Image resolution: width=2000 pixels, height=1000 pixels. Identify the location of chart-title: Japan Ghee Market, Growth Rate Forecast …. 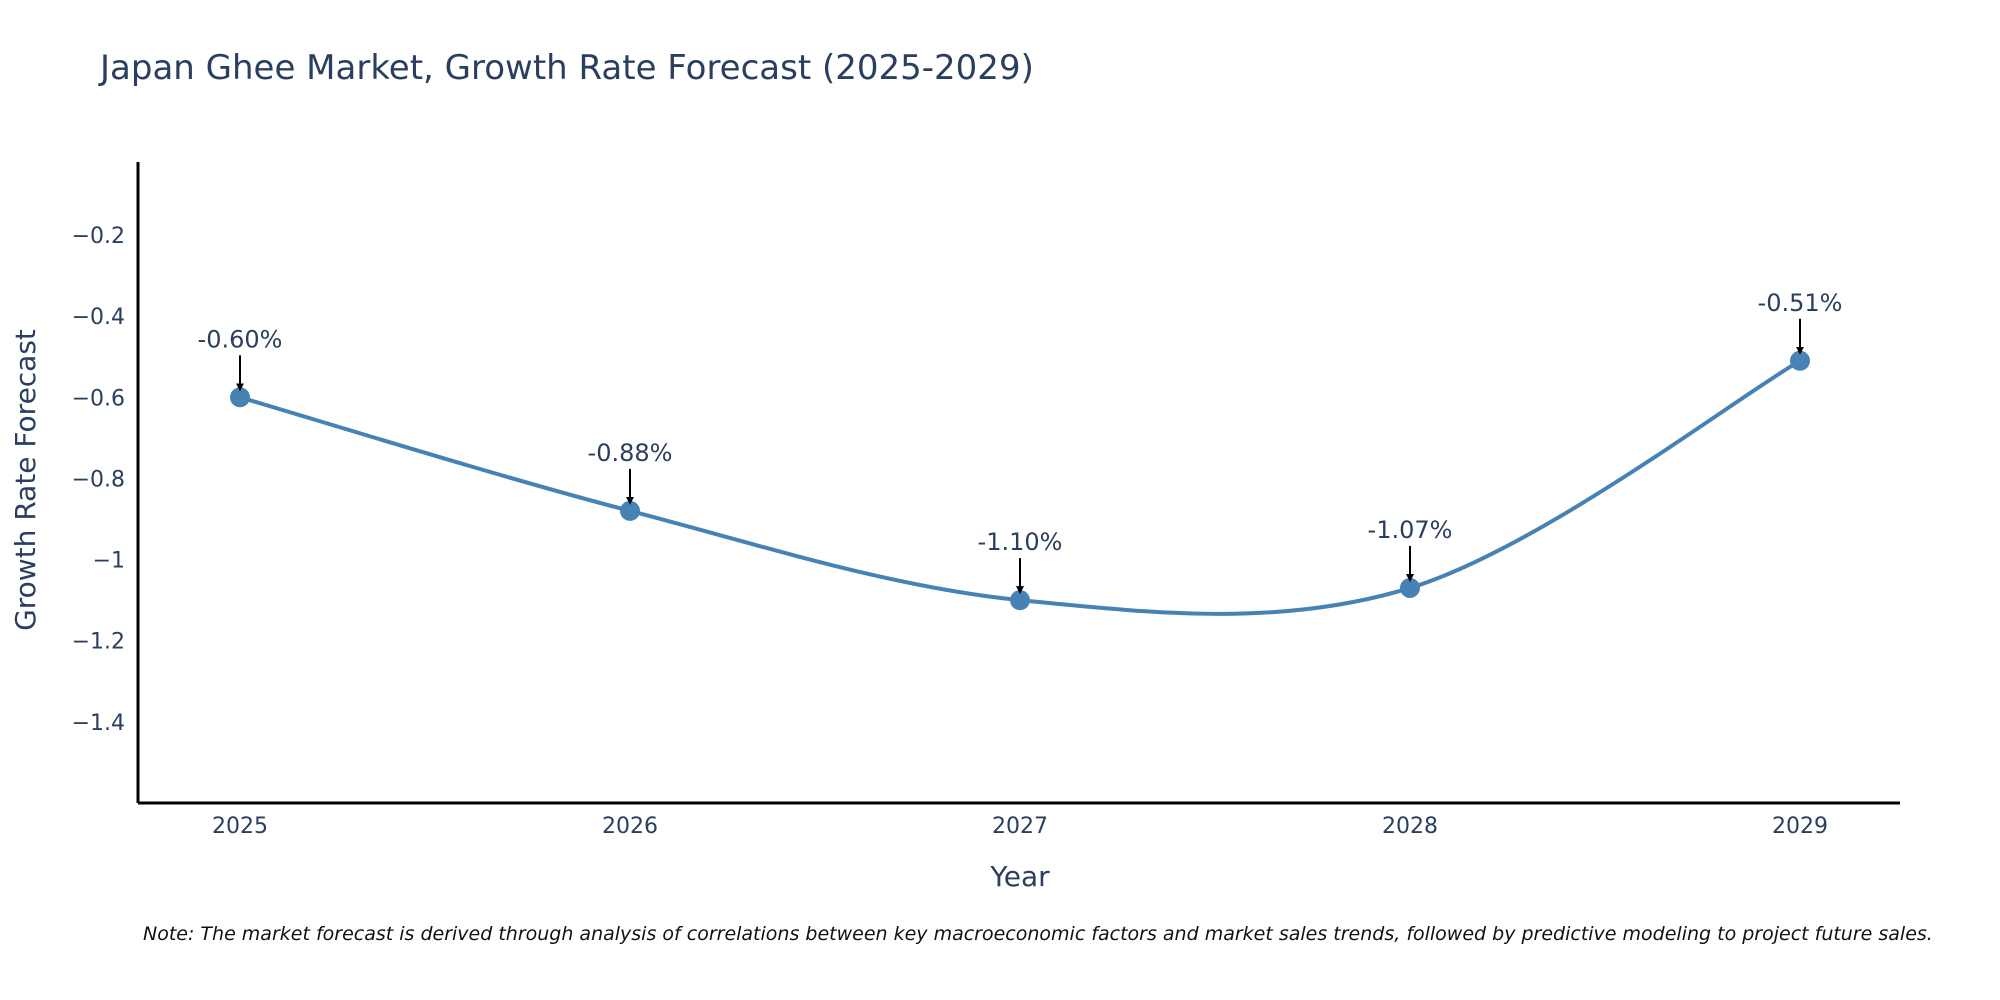
(566, 68).